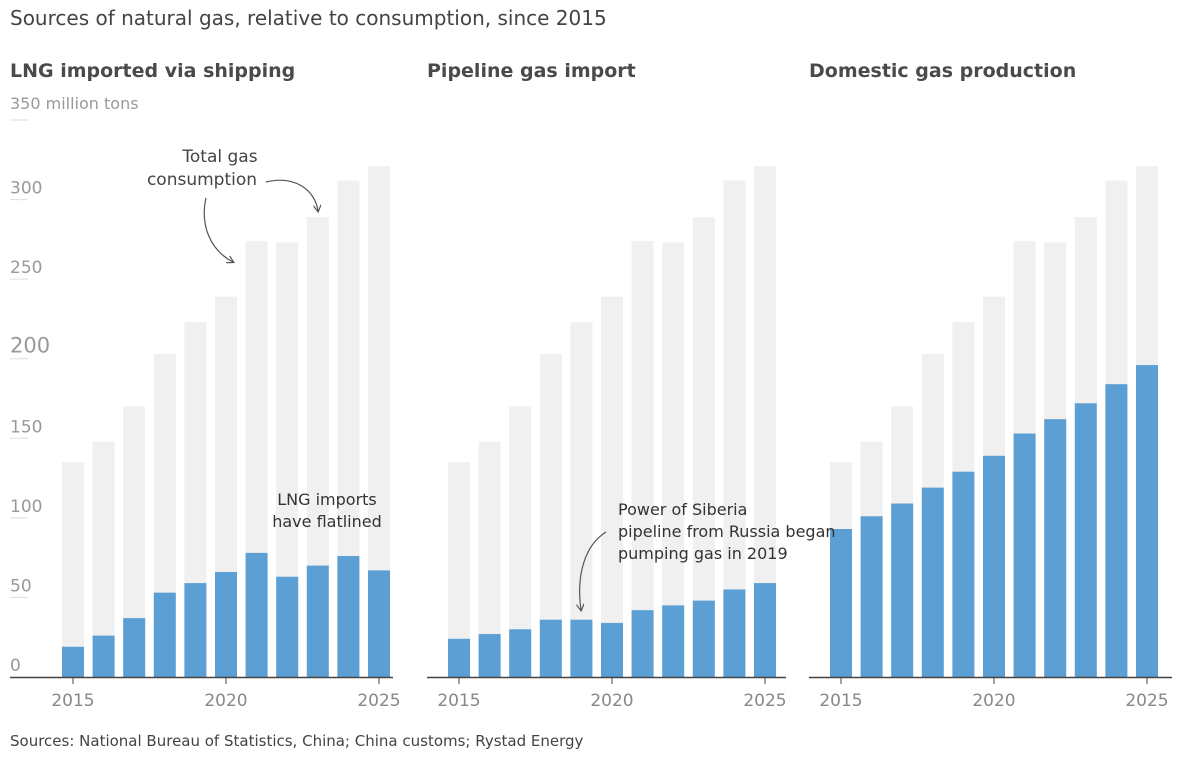 Image resolution: width=1185 pixels, height=765 pixels. What do you see at coordinates (30, 397) in the screenshot?
I see `y-axis: 0 50 100 150 200 250 300` at bounding box center [30, 397].